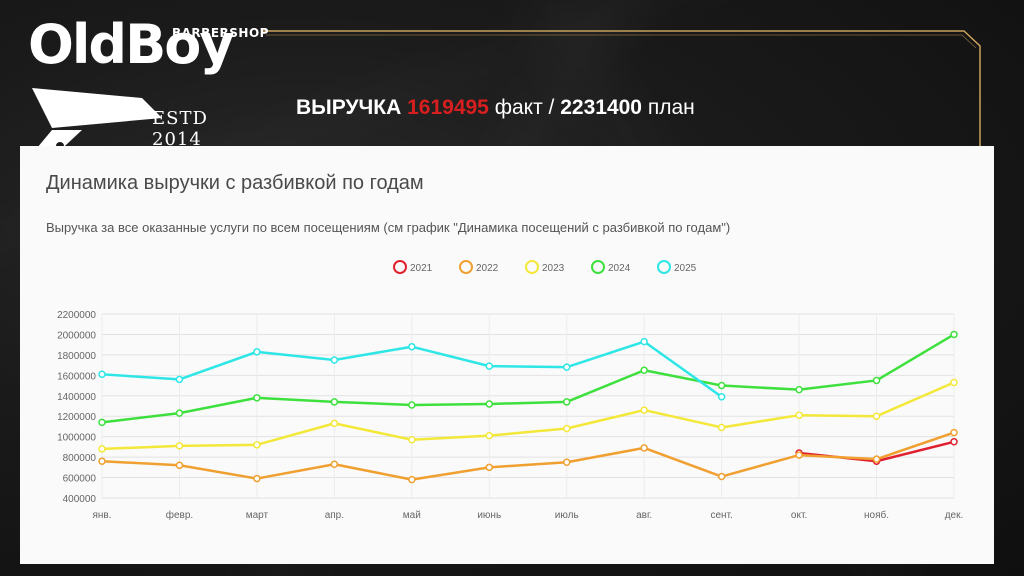 The width and height of the screenshot is (1024, 576). I want to click on y-tick-label: 1400000, so click(76, 397).